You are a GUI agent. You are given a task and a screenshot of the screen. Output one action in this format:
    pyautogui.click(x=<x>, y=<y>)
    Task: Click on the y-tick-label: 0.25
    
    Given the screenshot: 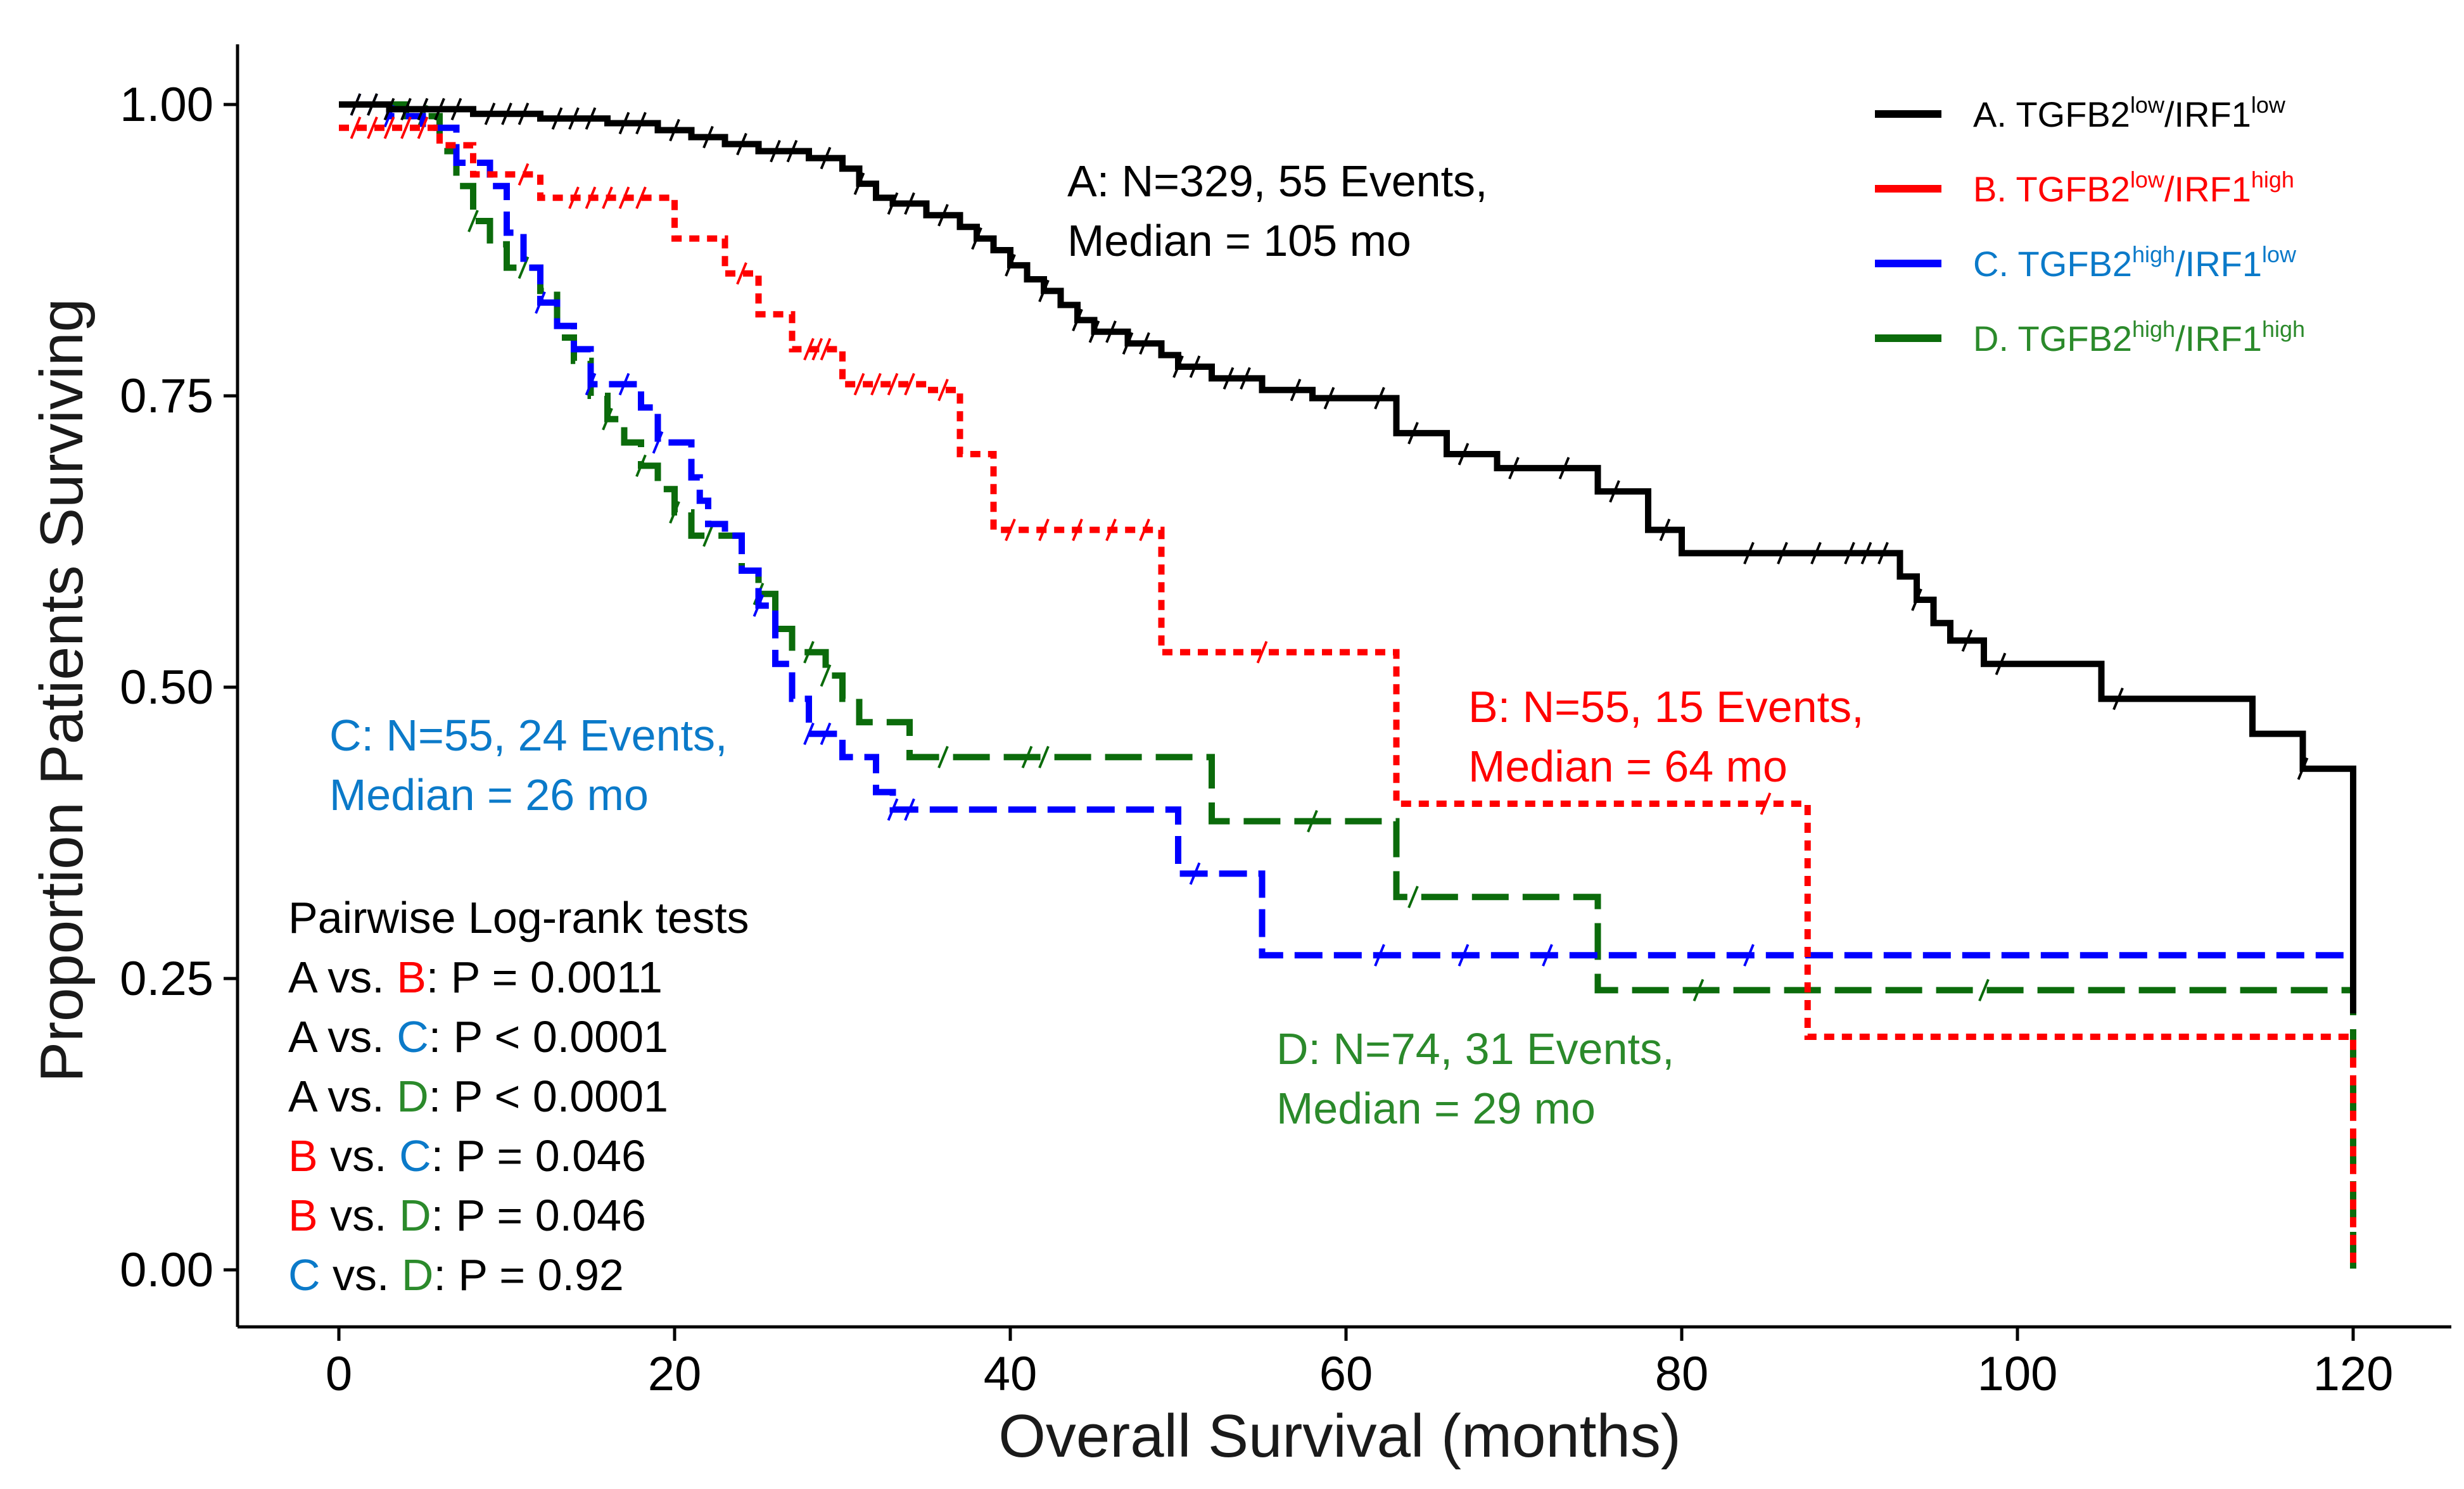 What is the action you would take?
    pyautogui.click(x=166, y=979)
    